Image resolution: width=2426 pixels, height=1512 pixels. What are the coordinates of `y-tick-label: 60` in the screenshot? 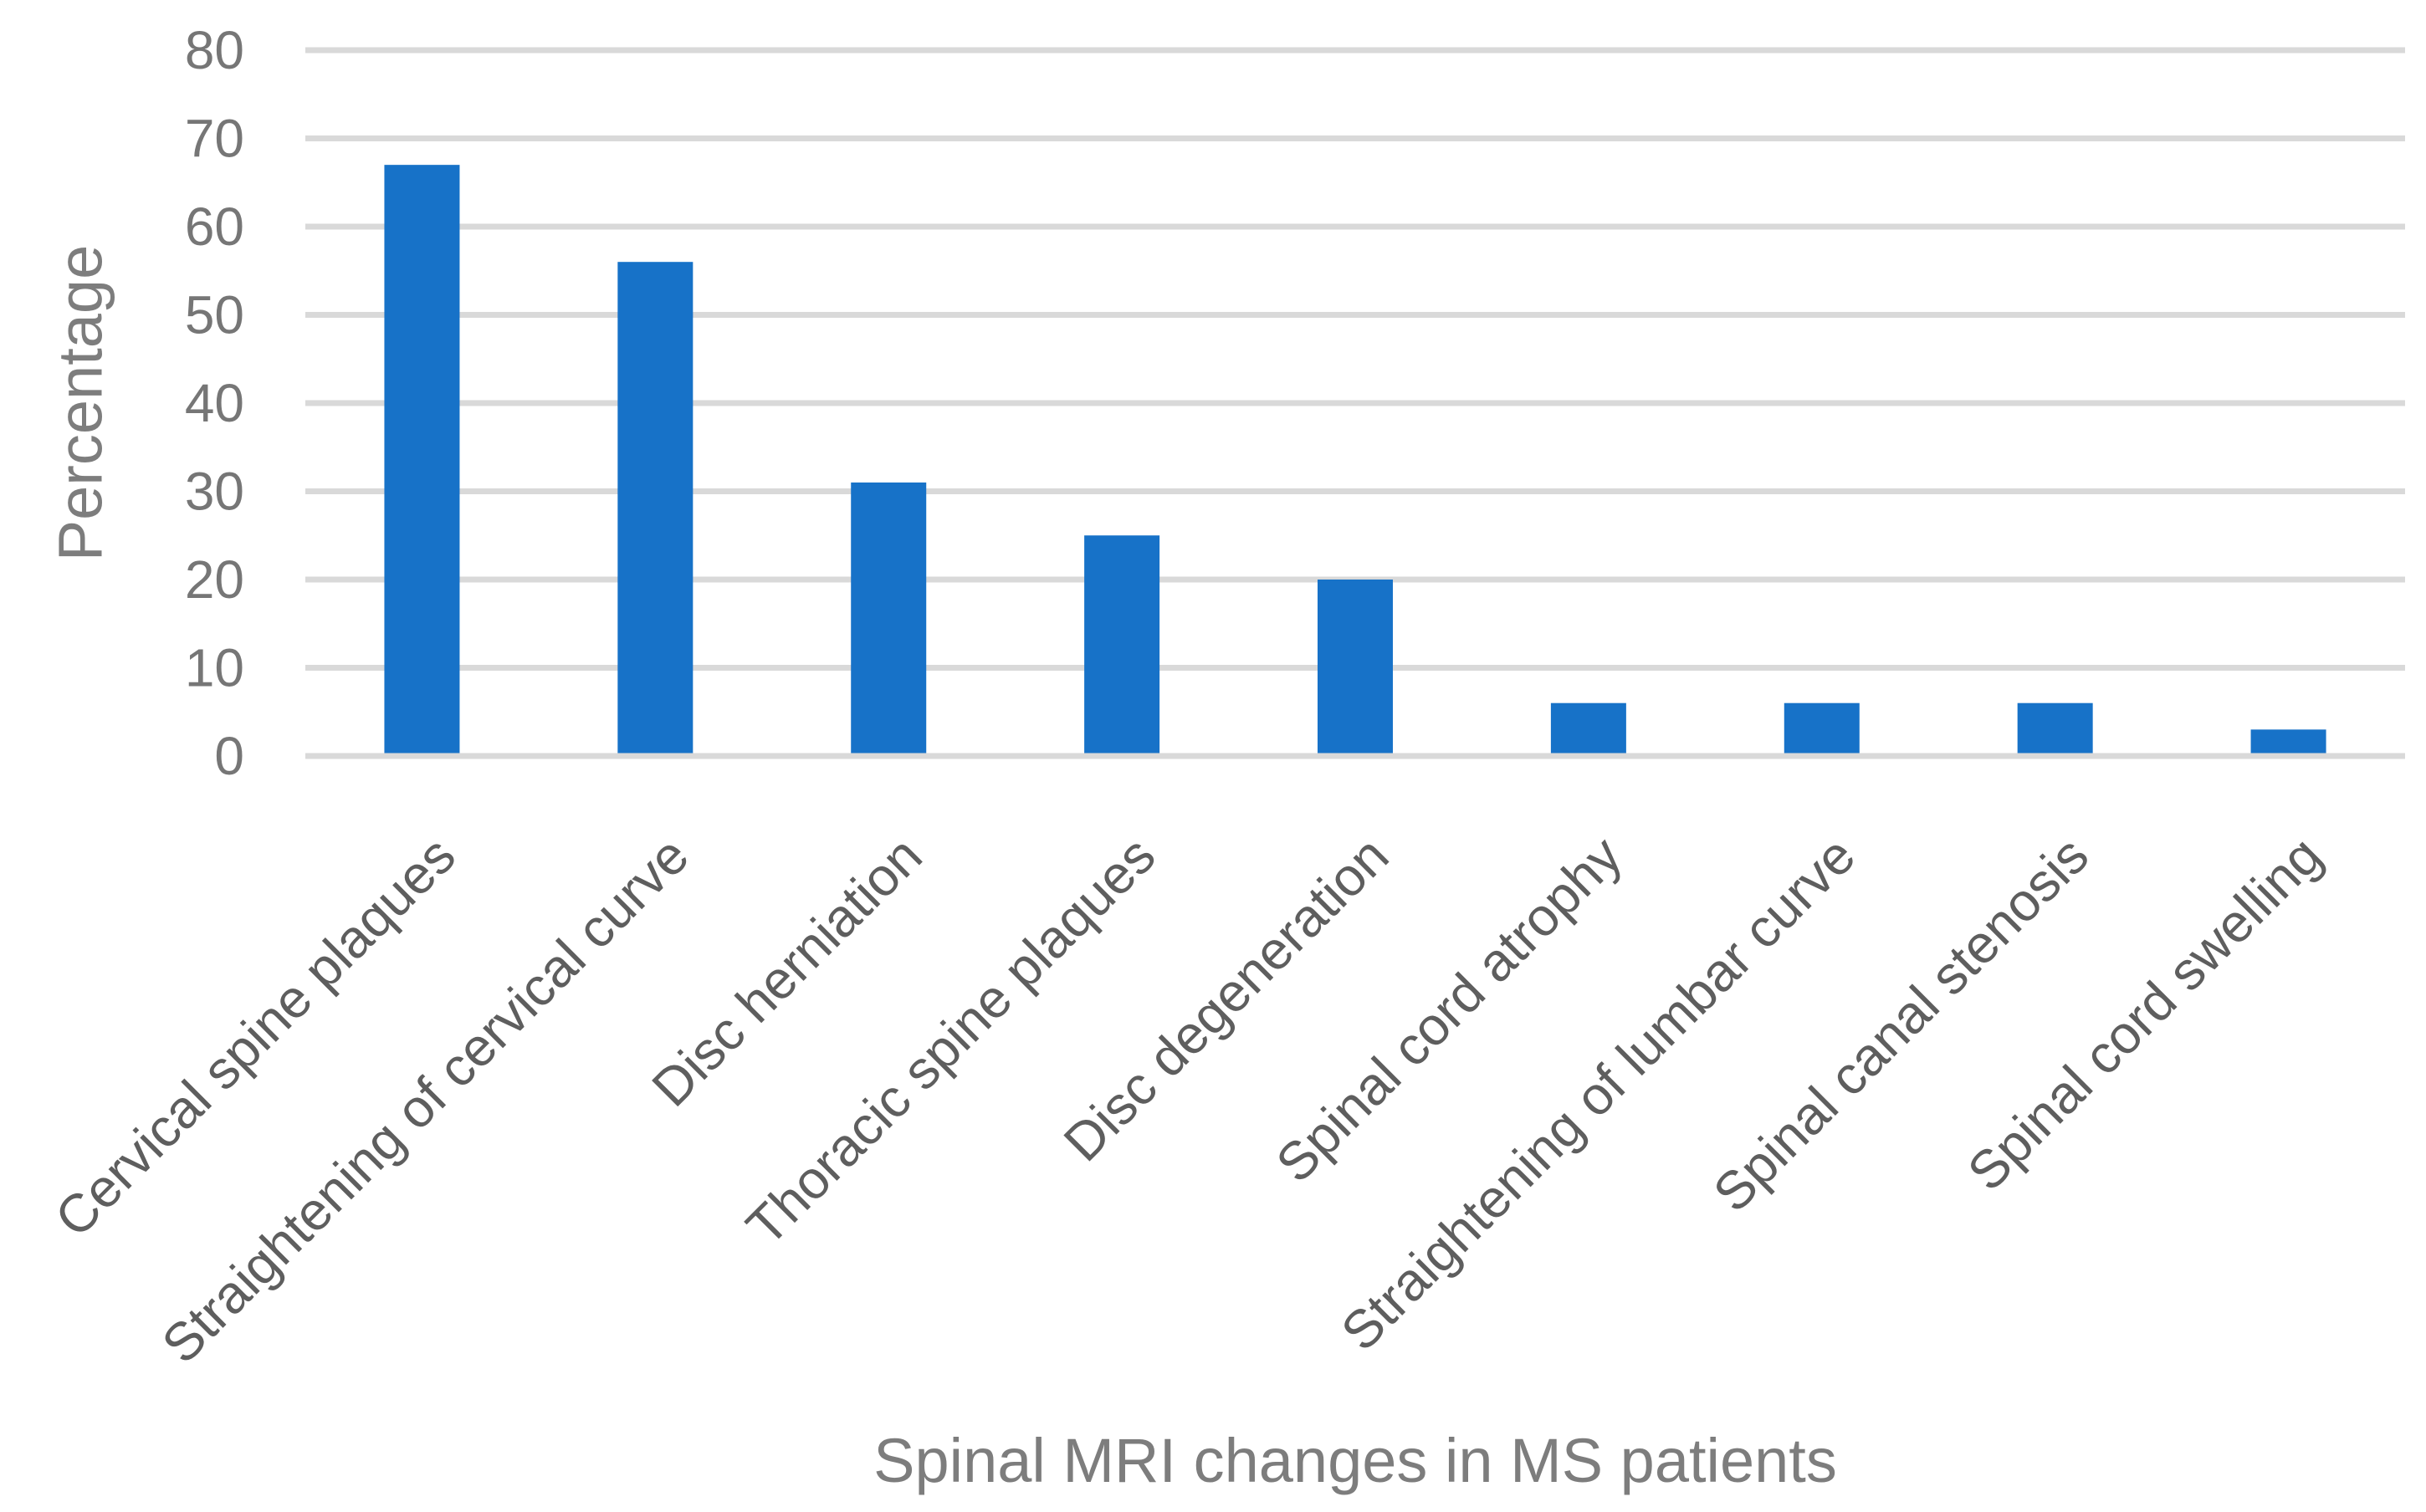 It's located at (214, 227).